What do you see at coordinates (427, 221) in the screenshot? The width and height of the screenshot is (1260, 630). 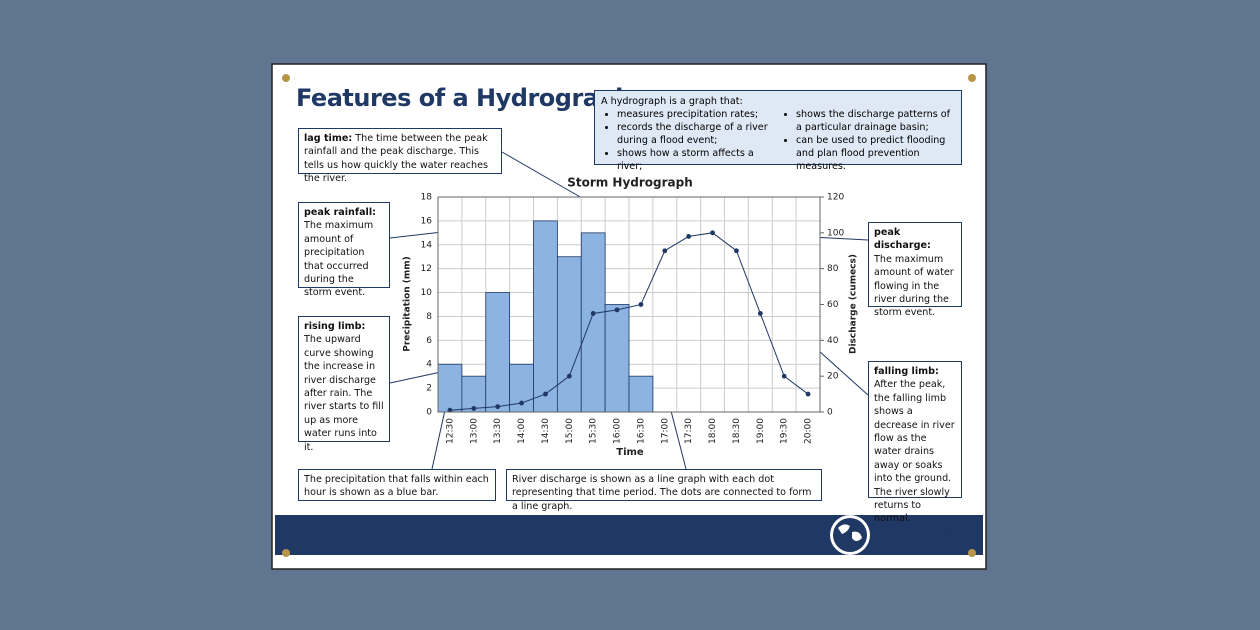 I see `y-tick-label: 16` at bounding box center [427, 221].